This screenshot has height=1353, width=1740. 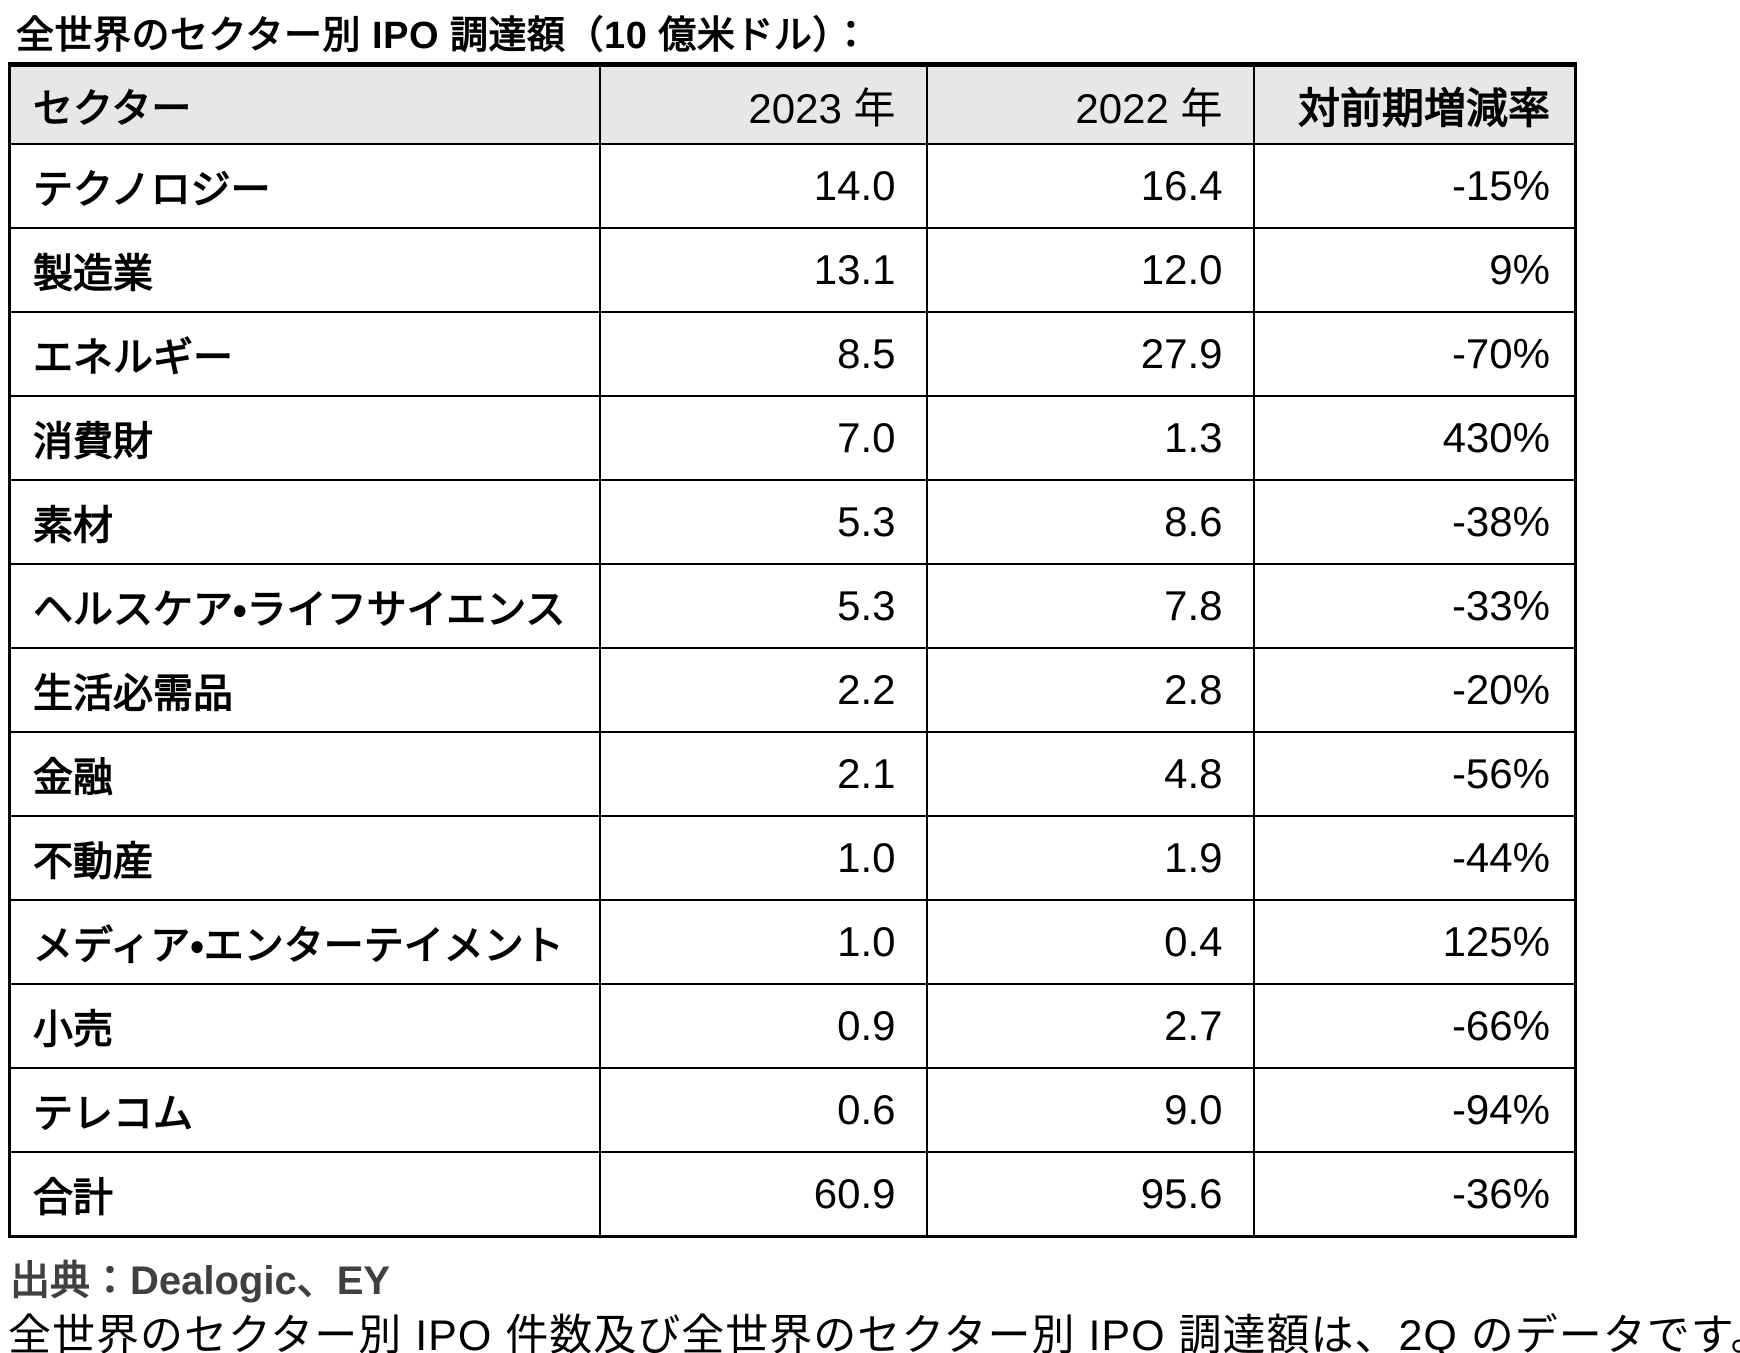 I want to click on value-2022-cell: 4.8, so click(x=1090, y=774).